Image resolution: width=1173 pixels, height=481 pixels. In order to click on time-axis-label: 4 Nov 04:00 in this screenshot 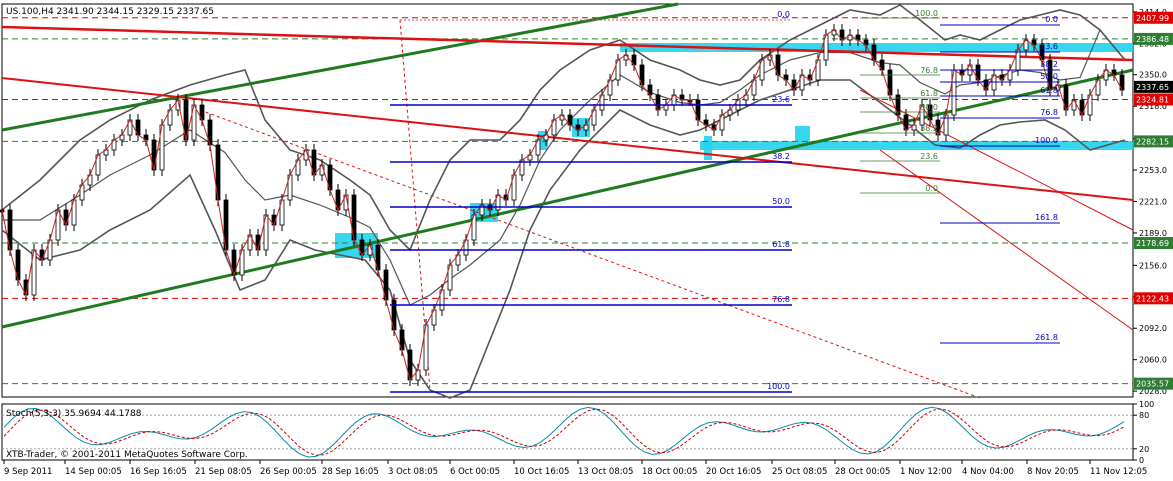, I will do `click(988, 472)`.